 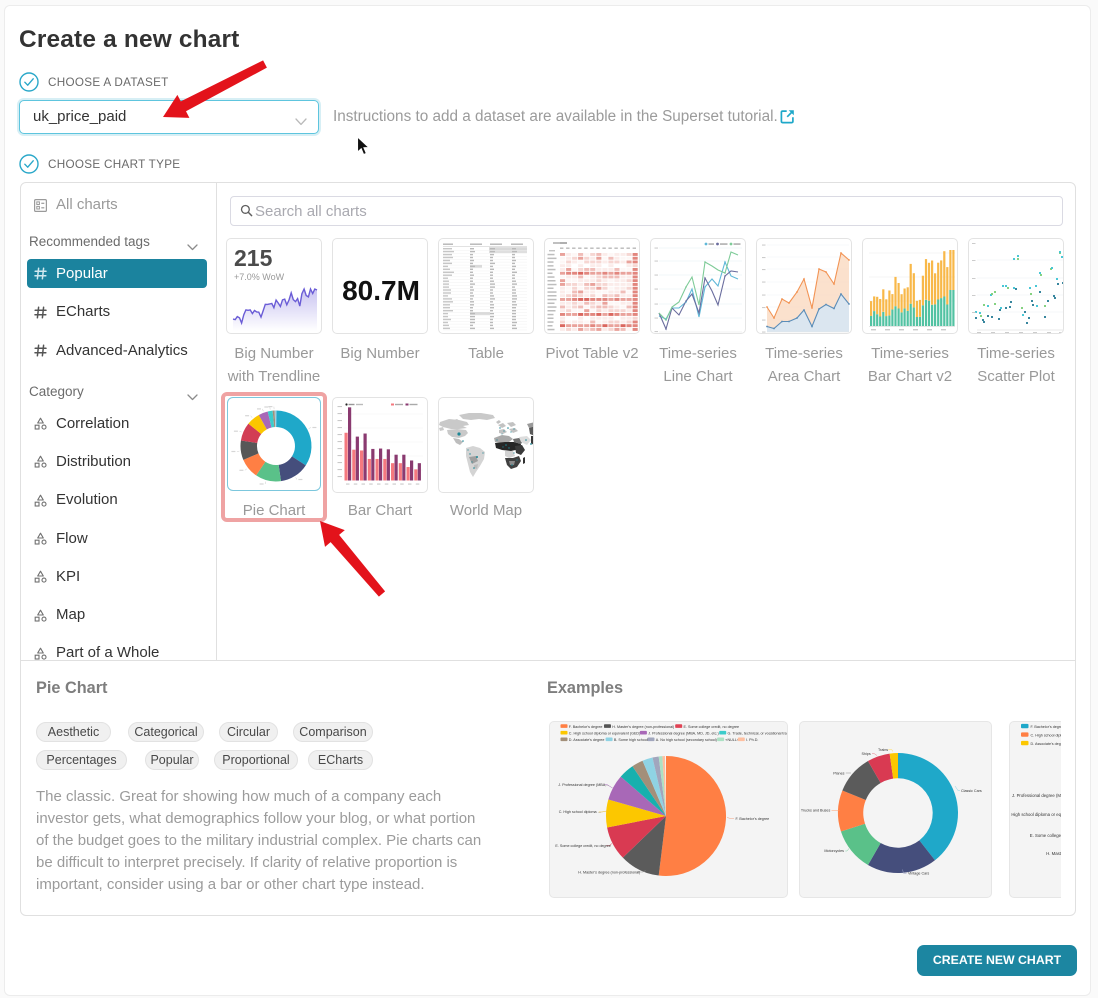 What do you see at coordinates (834, 851) in the screenshot?
I see `svg-text: Motorcycles` at bounding box center [834, 851].